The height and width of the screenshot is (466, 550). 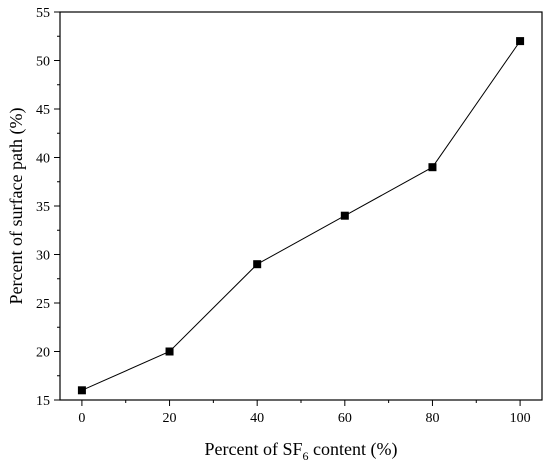 I want to click on y-tick-label: 50, so click(x=43, y=62).